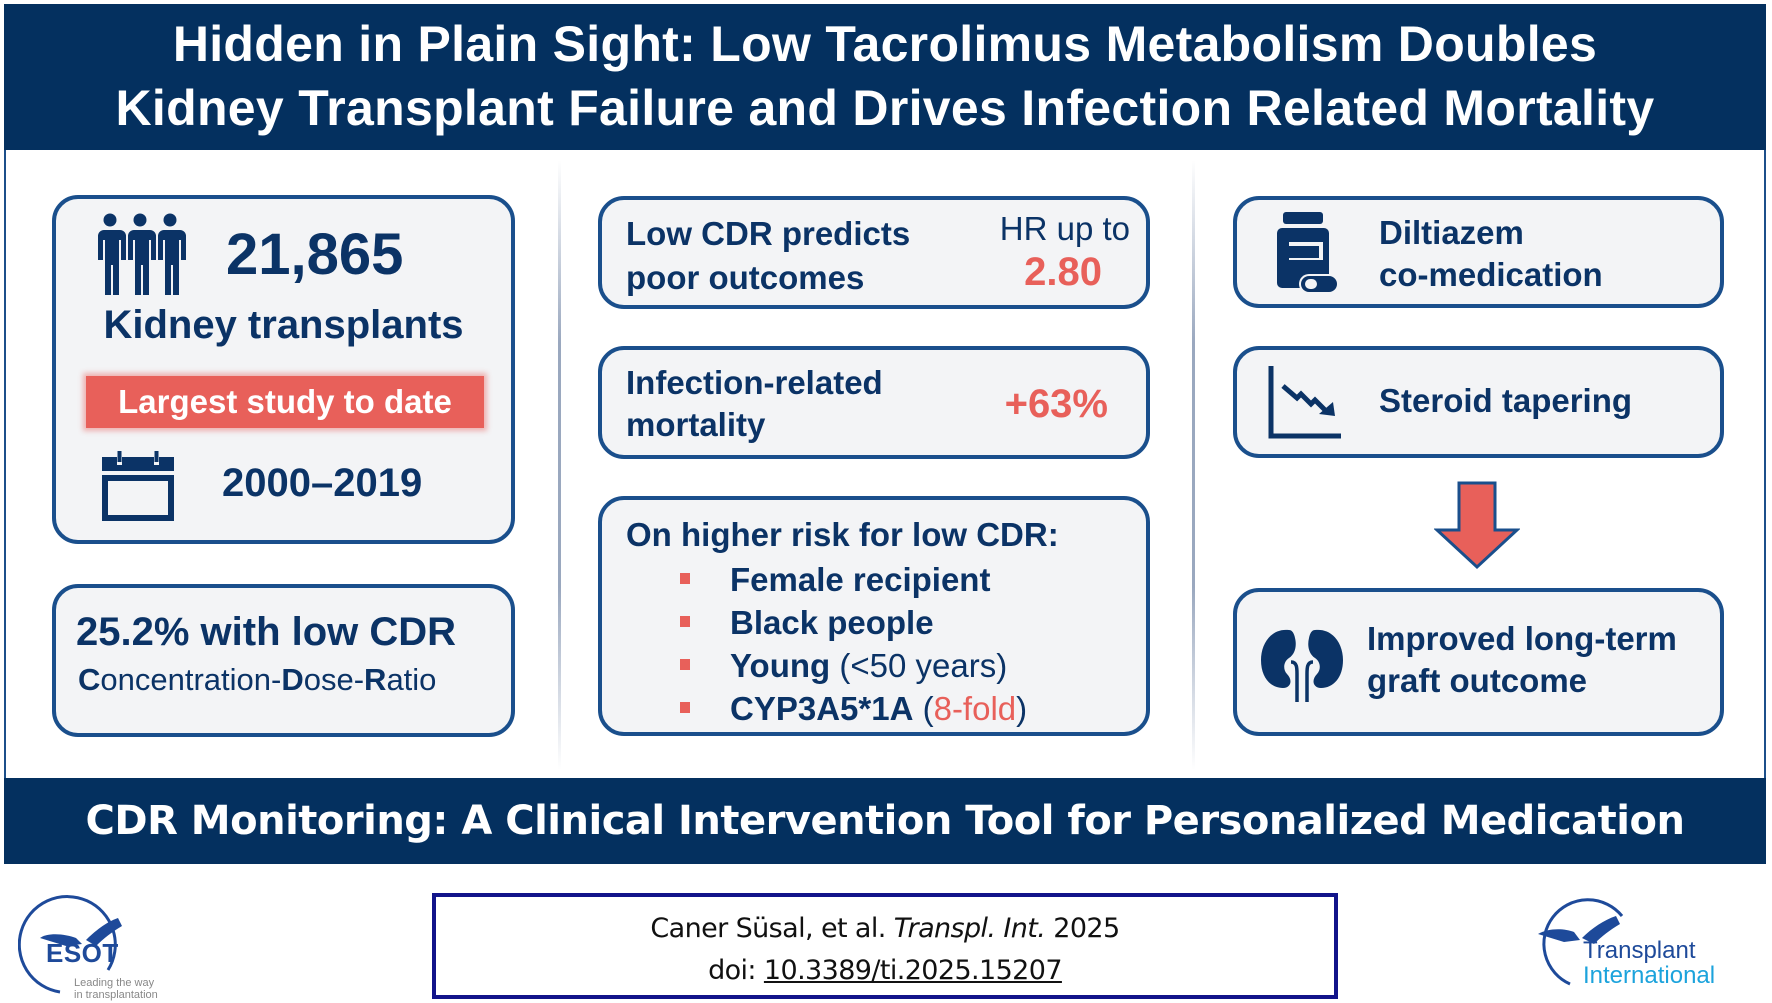 This screenshot has height=1003, width=1772. I want to click on risk-factor-detail: (<50 years), so click(923, 665).